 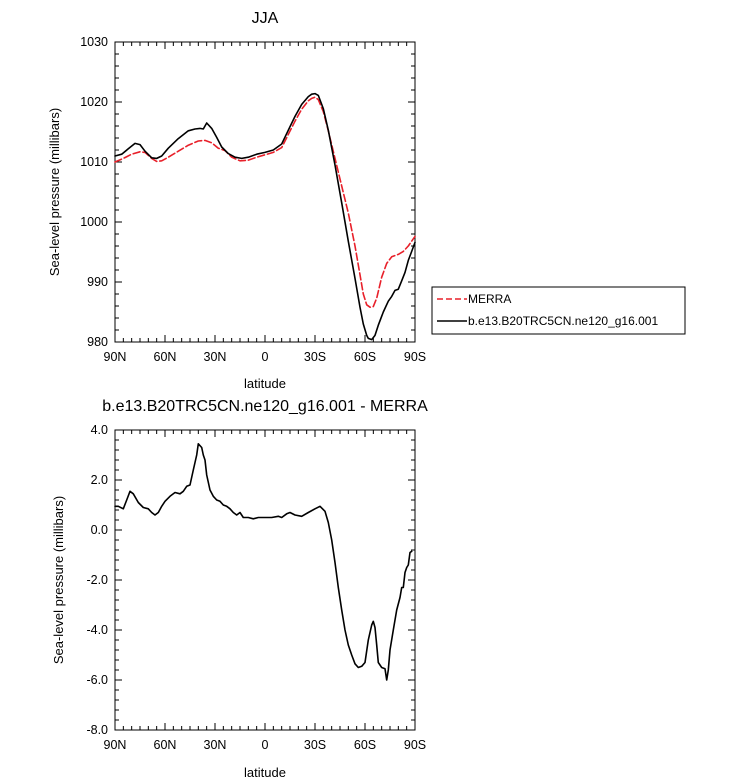 What do you see at coordinates (265, 406) in the screenshot?
I see `bottom-chart-title: b.e13.B20TRC5CN.ne120_g16.001 - MERRA` at bounding box center [265, 406].